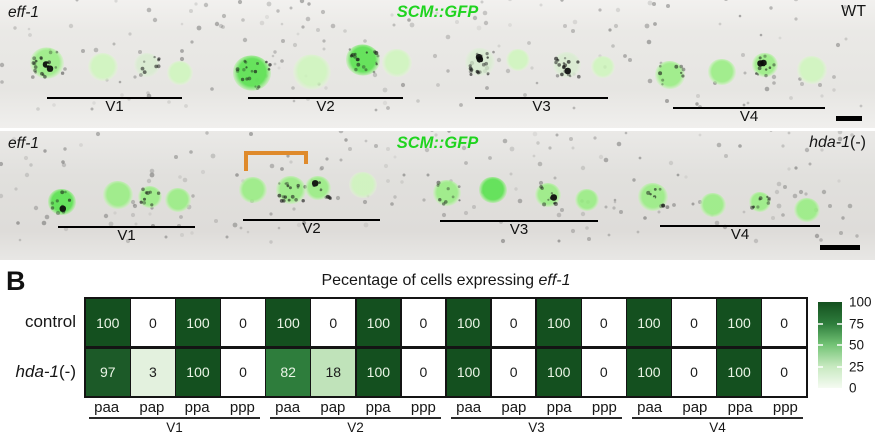 The image size is (875, 434). What do you see at coordinates (857, 345) in the screenshot?
I see `colorbar-tick-label: 50` at bounding box center [857, 345].